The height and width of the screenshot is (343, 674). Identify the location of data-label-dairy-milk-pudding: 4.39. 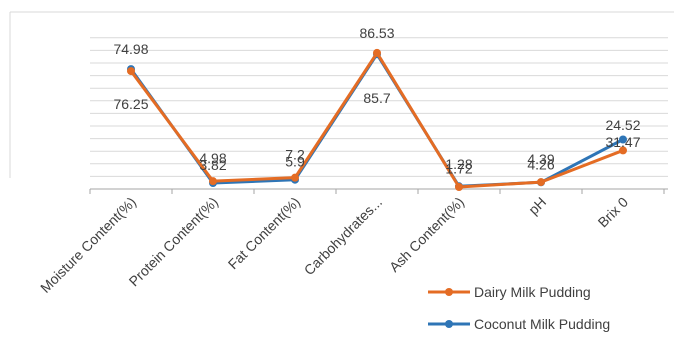
(540, 159).